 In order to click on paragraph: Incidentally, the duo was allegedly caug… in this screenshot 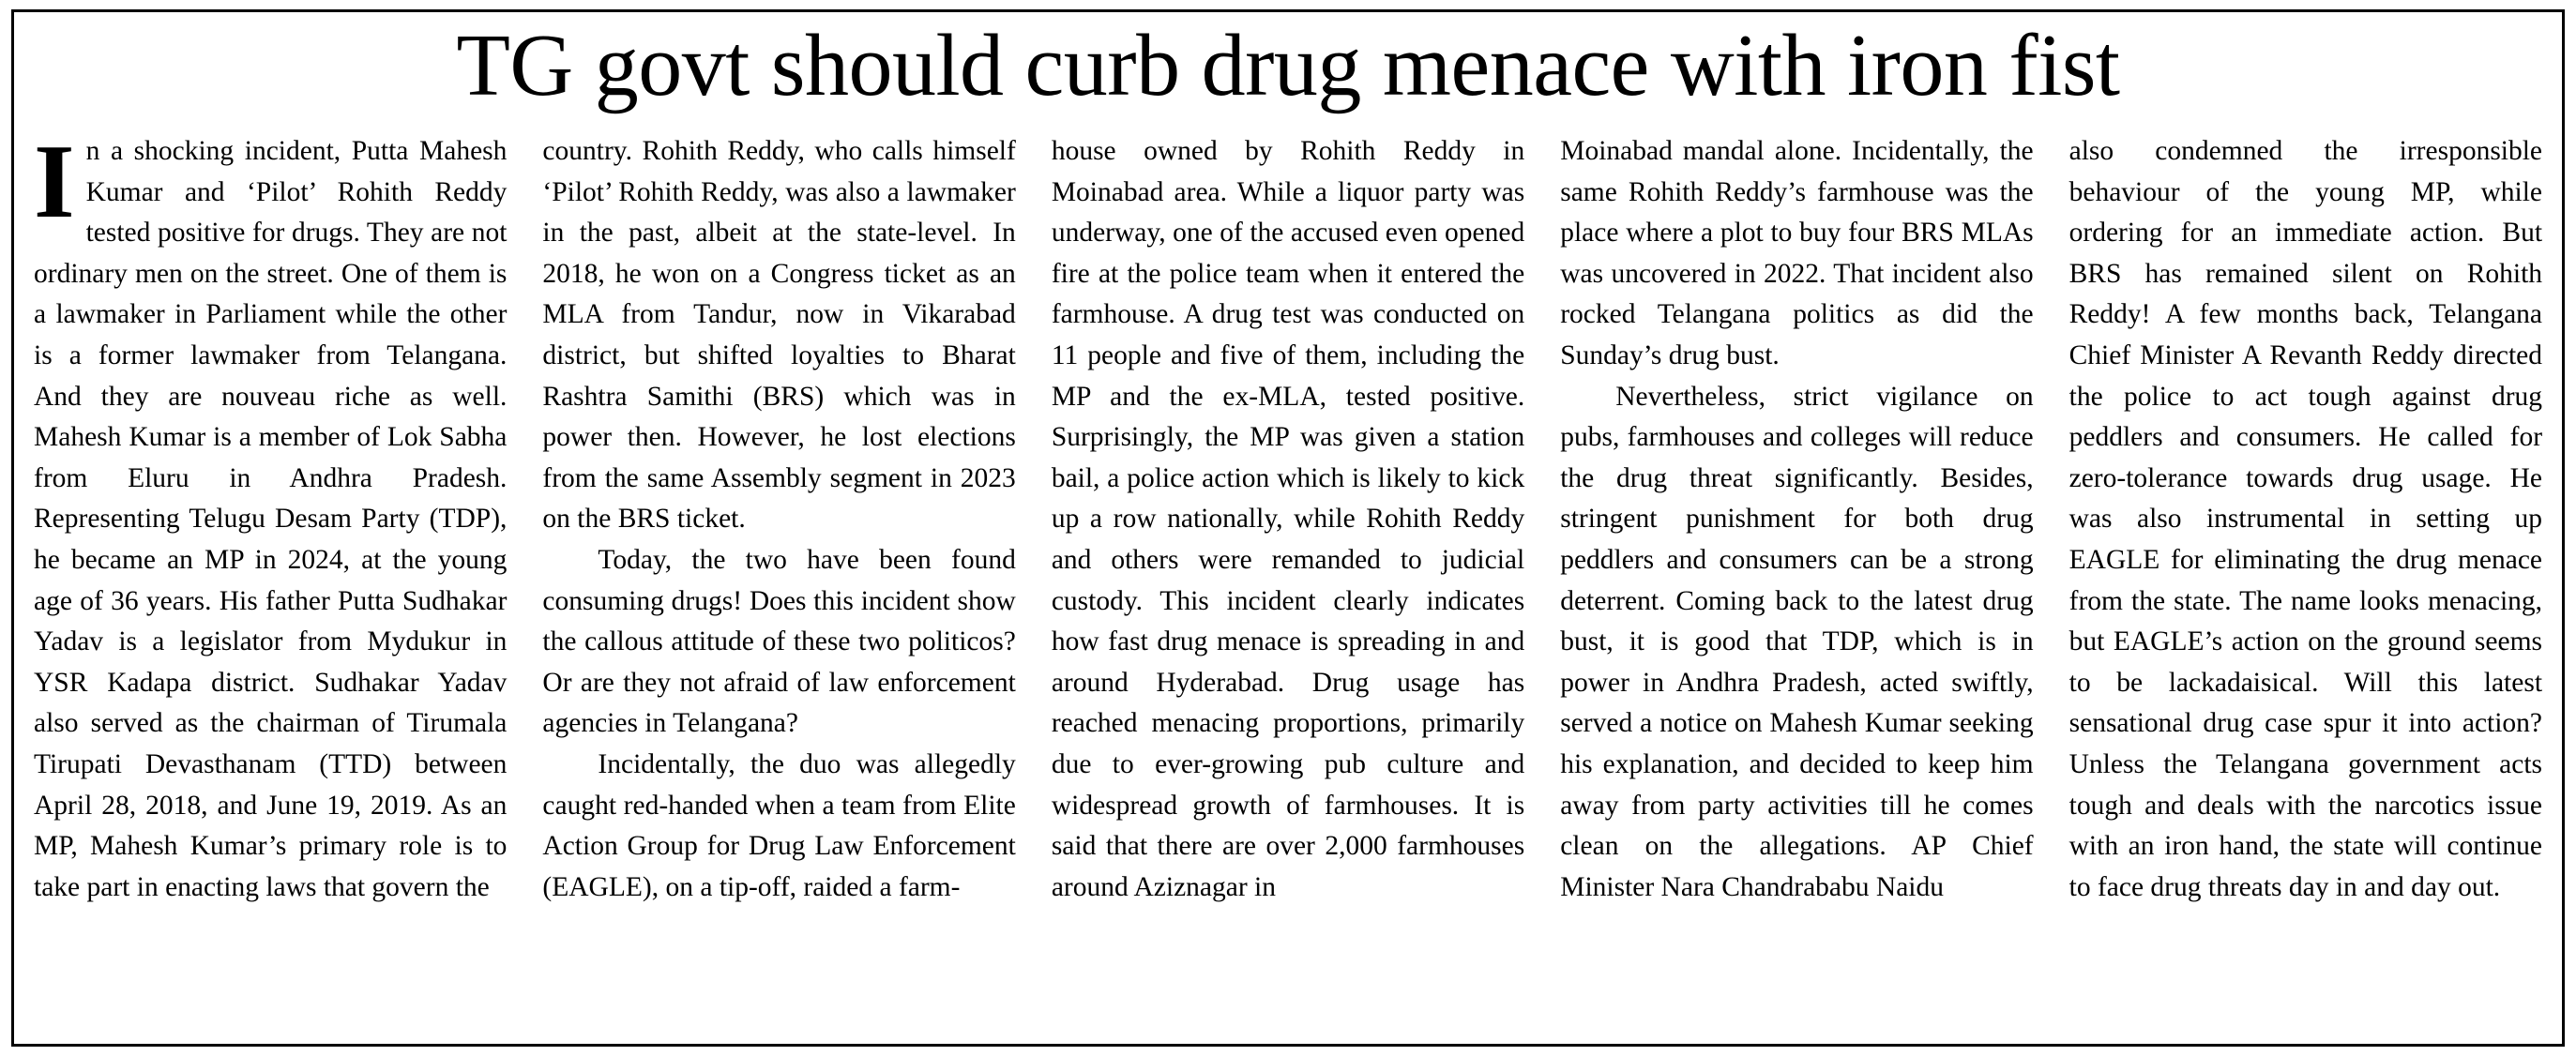, I will do `click(779, 825)`.